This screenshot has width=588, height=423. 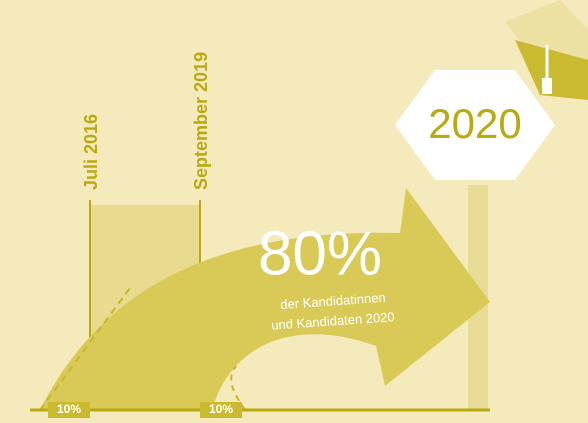 What do you see at coordinates (91, 152) in the screenshot?
I see `start-date: Juli 2016` at bounding box center [91, 152].